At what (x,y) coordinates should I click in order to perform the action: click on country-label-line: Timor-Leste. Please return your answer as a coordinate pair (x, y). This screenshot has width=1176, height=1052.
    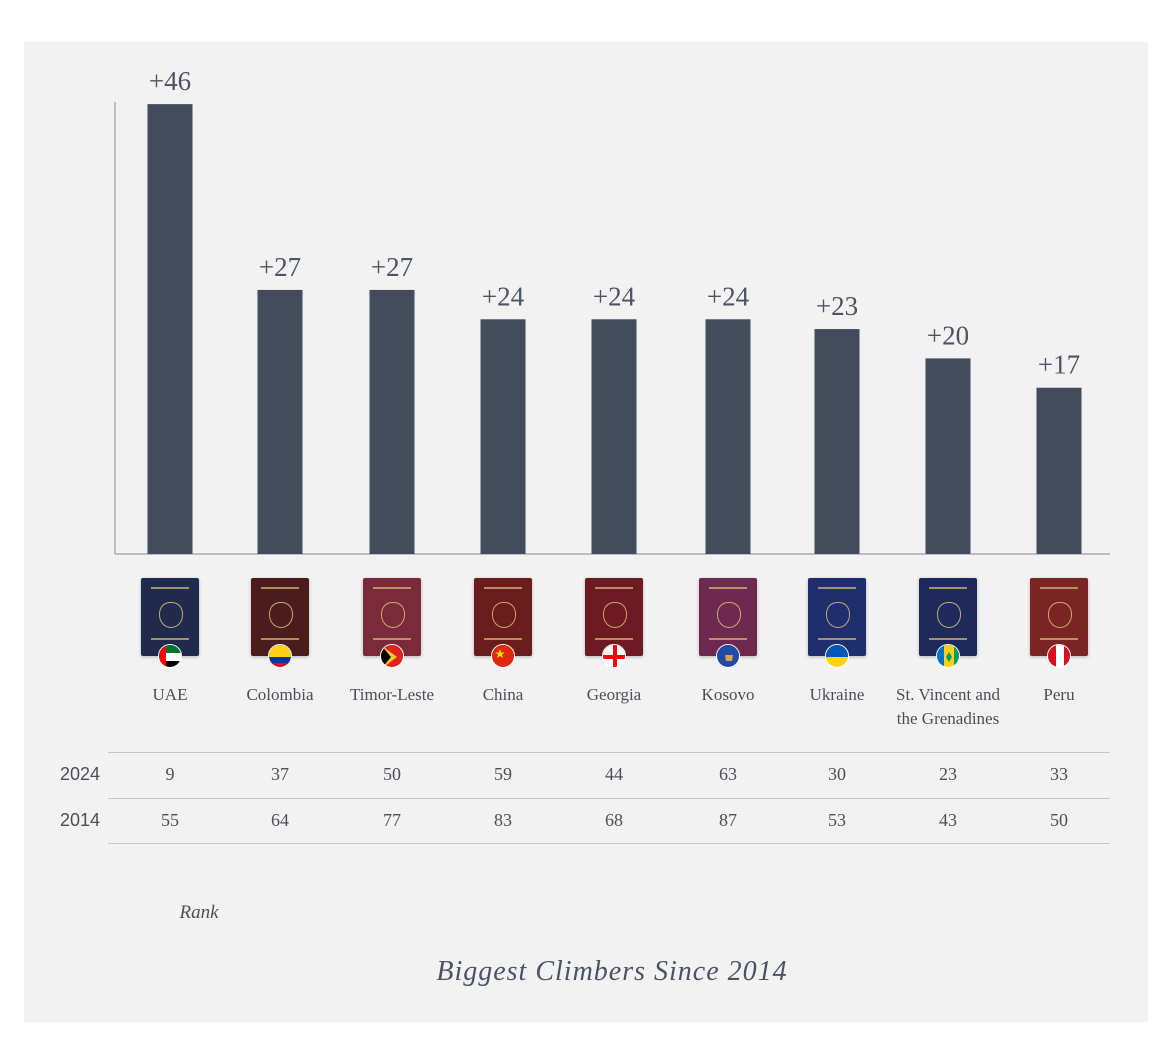
    Looking at the image, I should click on (392, 694).